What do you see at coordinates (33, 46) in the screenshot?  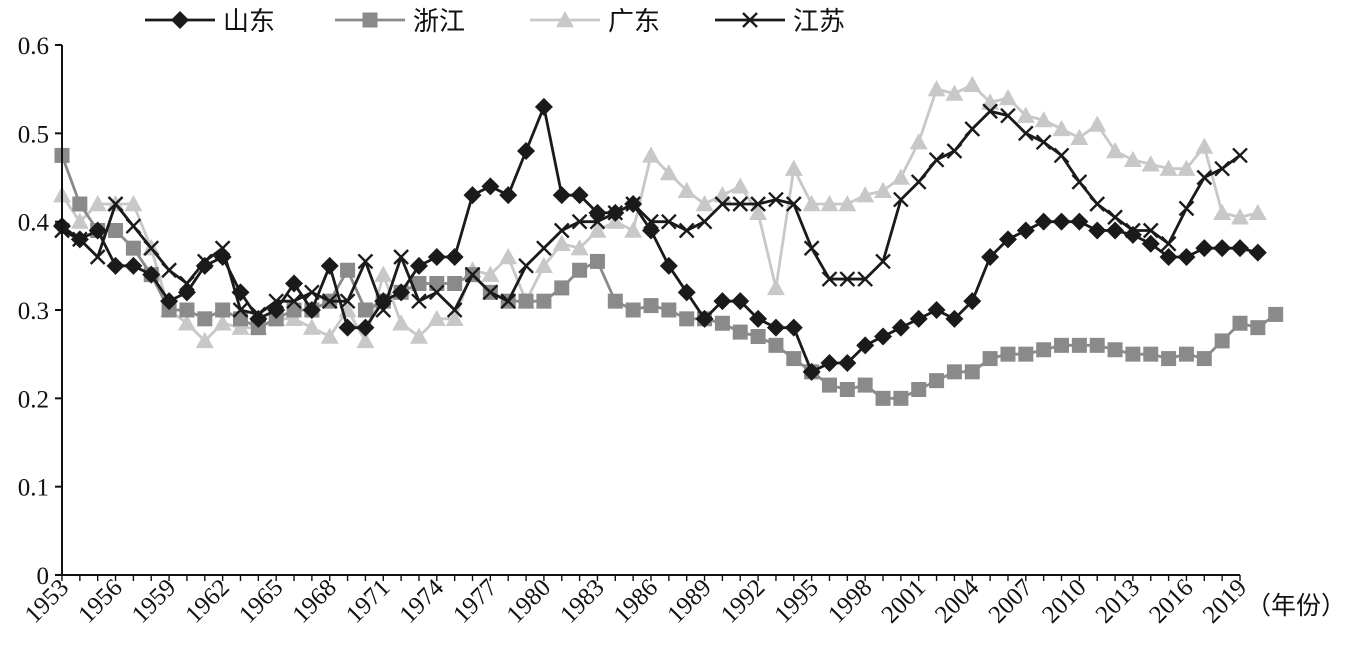 I see `y-tick-label: 0.6` at bounding box center [33, 46].